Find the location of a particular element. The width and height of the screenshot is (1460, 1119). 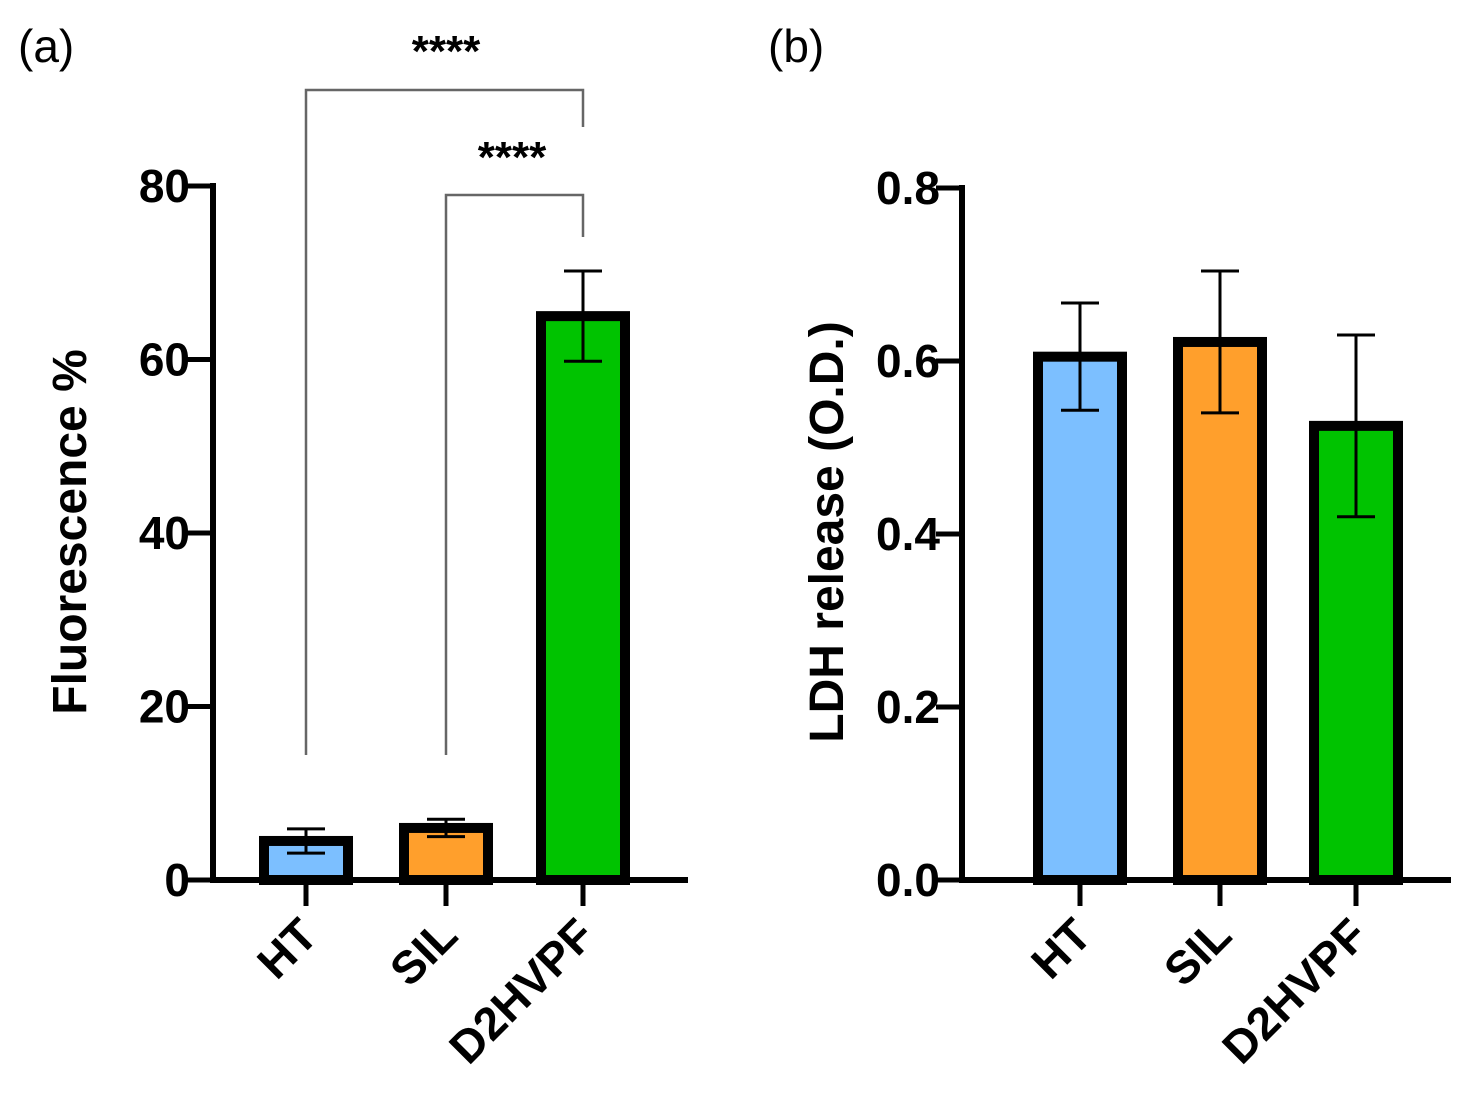

panel-a-y-tick-label: 0 is located at coordinates (177, 880).